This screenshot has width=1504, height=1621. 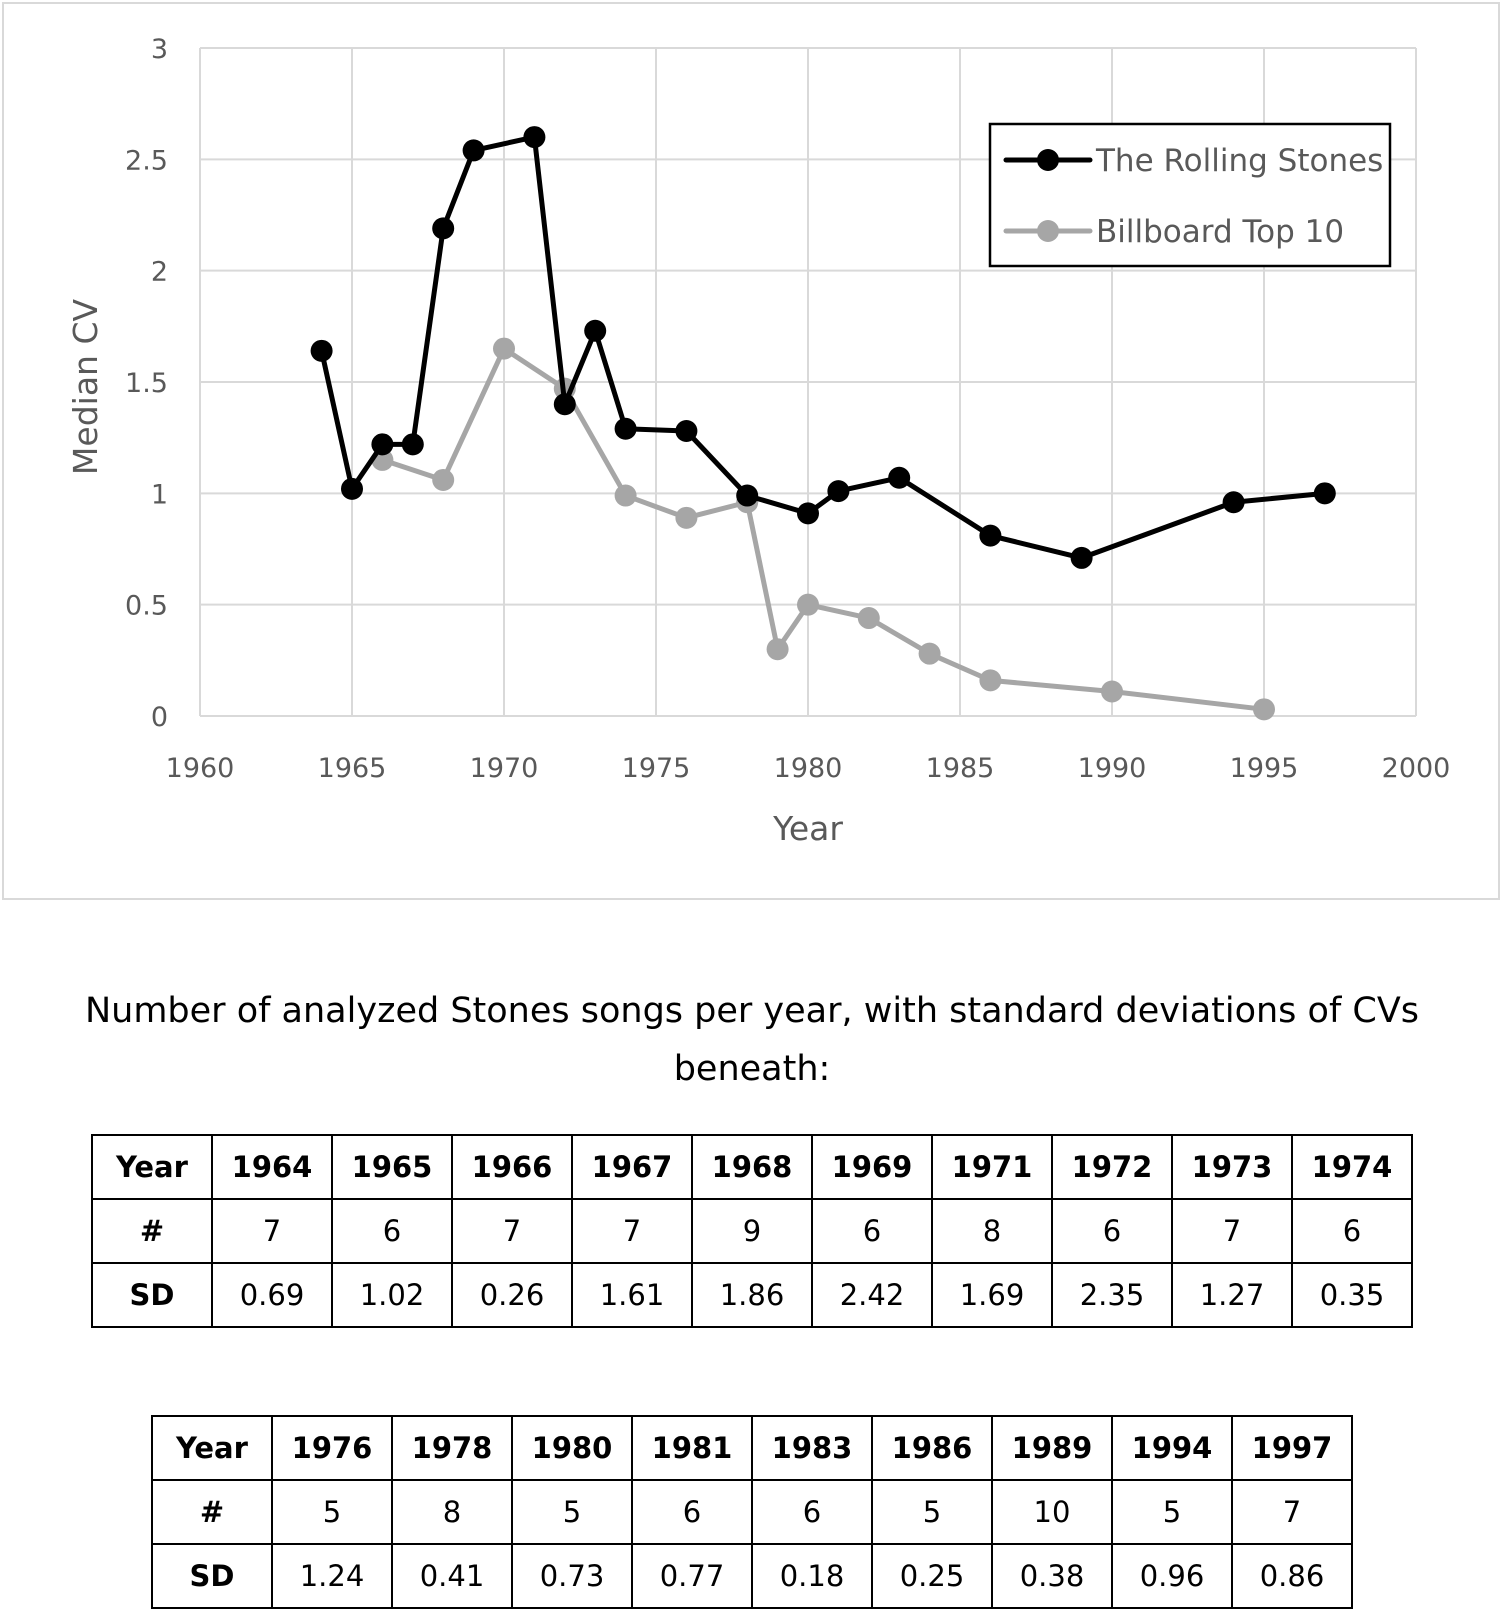 What do you see at coordinates (146, 383) in the screenshot?
I see `y-tick-label-3: 1.5` at bounding box center [146, 383].